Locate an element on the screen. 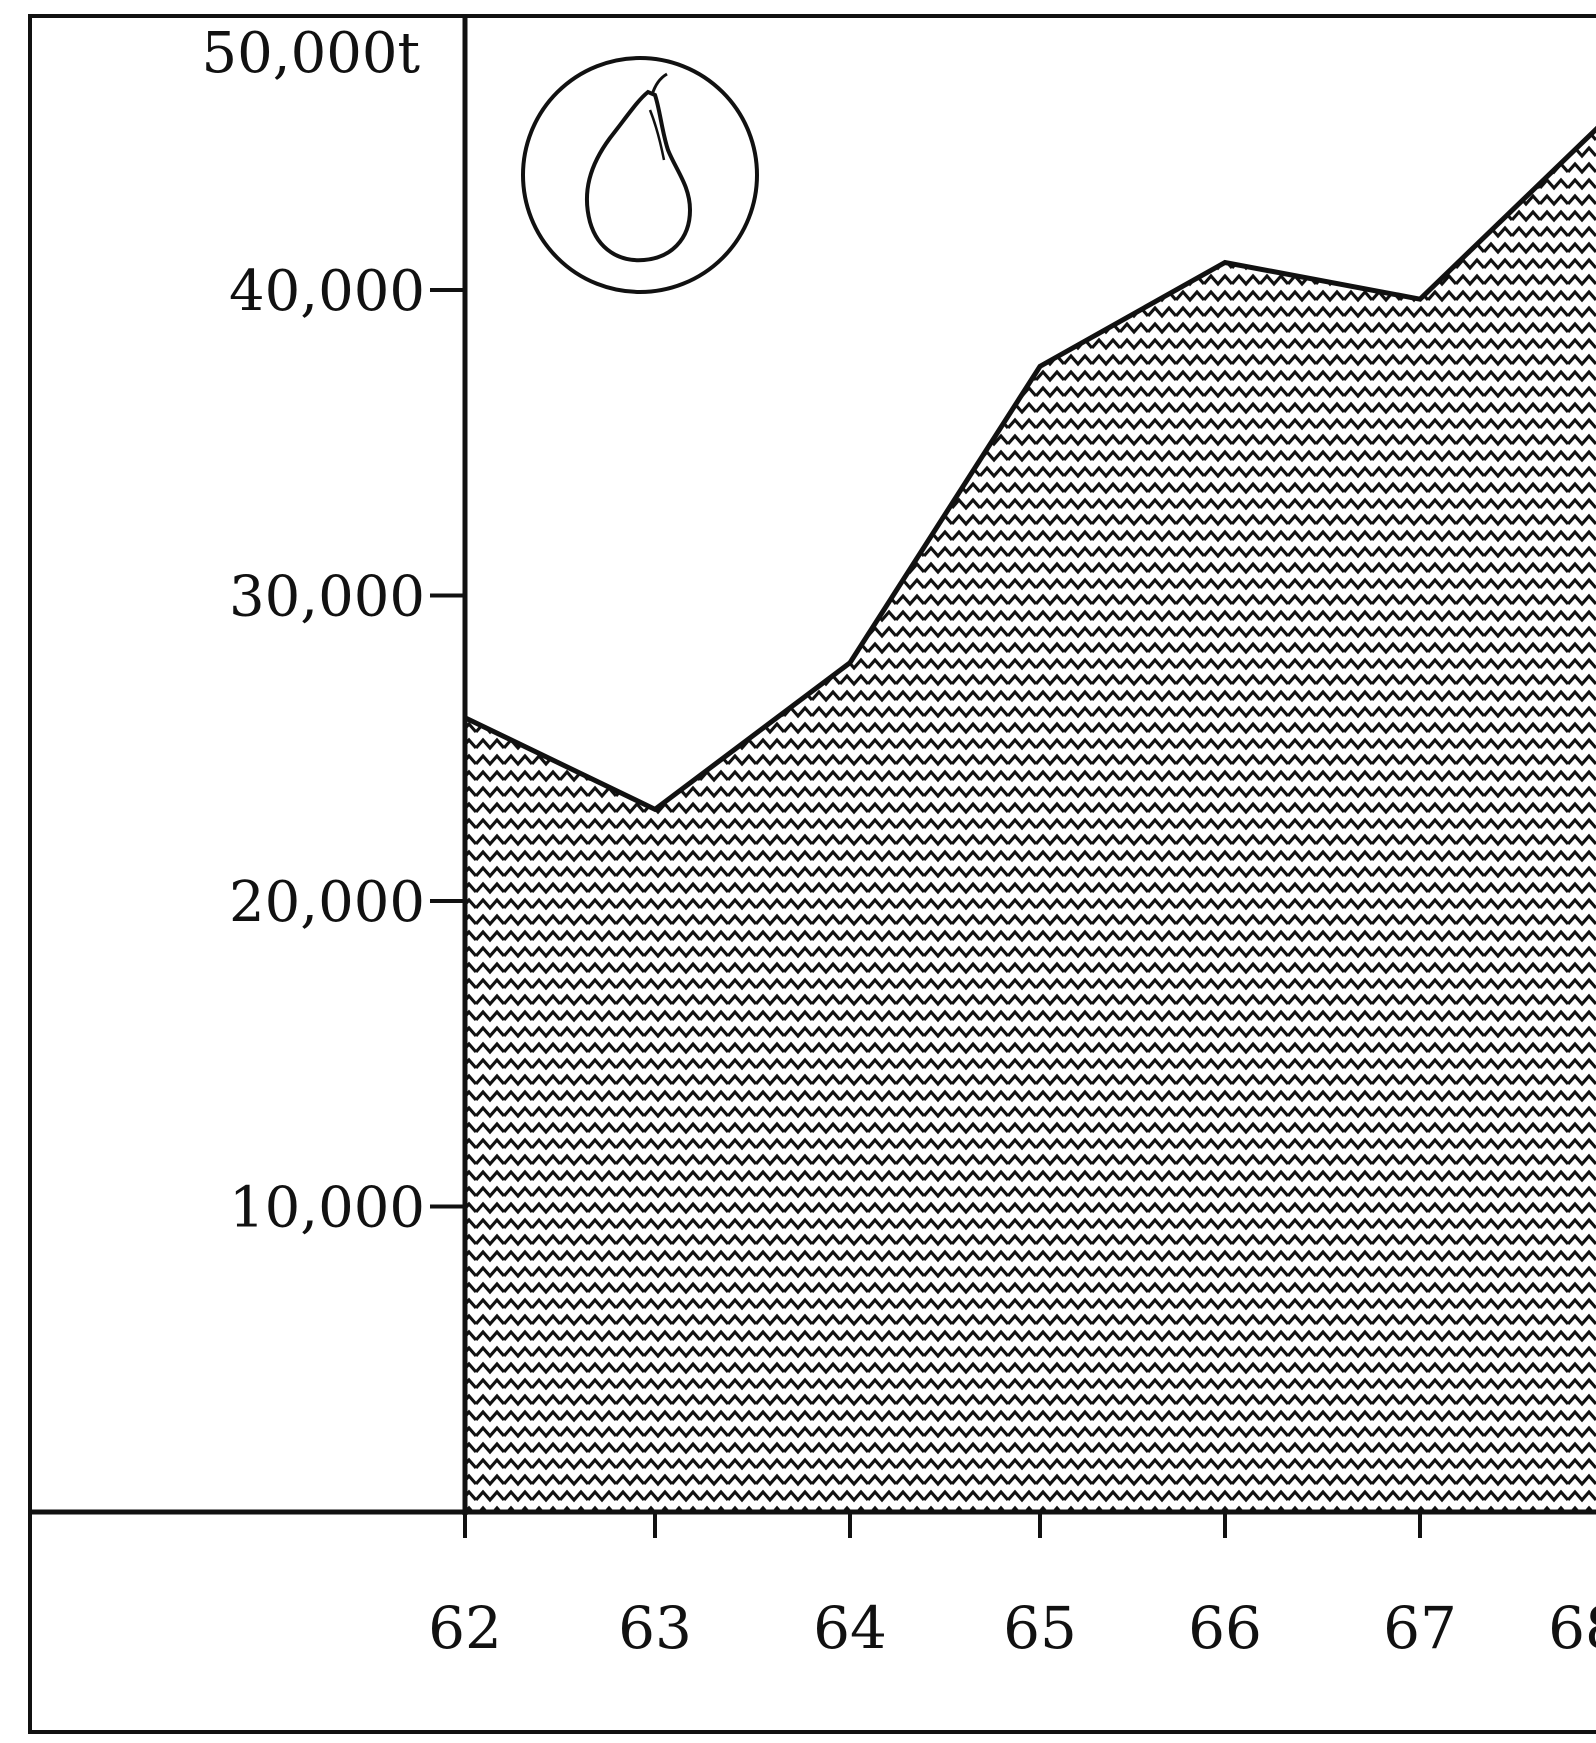 Image resolution: width=1596 pixels, height=1743 pixels. x-ticks: 62 63 64 65 66 67 68 is located at coordinates (1012, 1587).